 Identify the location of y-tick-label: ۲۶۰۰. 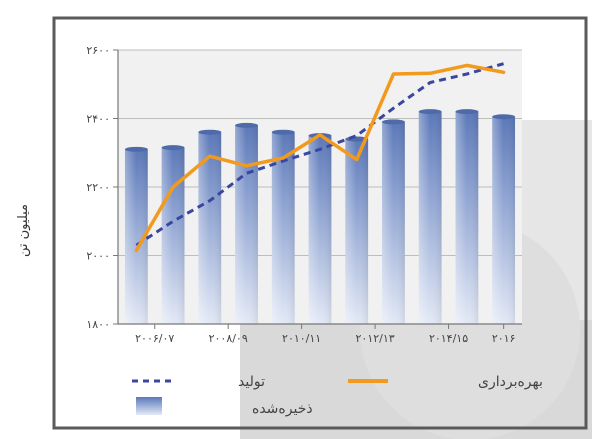
(98, 50).